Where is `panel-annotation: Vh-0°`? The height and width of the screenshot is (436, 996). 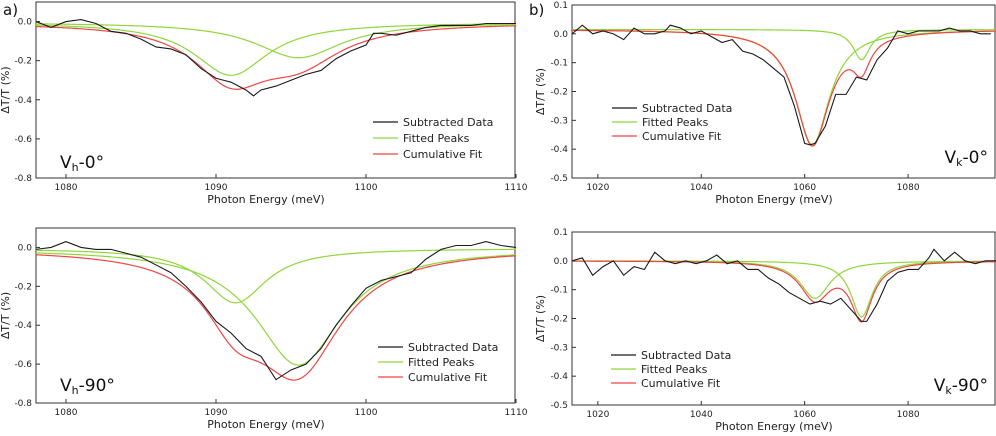 panel-annotation: Vh-0° is located at coordinates (82, 163).